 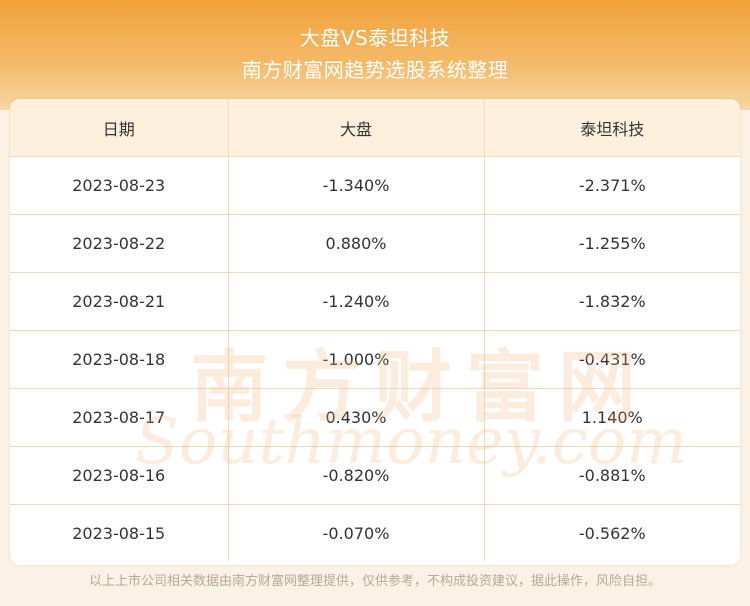 What do you see at coordinates (356, 185) in the screenshot?
I see `cell-market: -1.340%` at bounding box center [356, 185].